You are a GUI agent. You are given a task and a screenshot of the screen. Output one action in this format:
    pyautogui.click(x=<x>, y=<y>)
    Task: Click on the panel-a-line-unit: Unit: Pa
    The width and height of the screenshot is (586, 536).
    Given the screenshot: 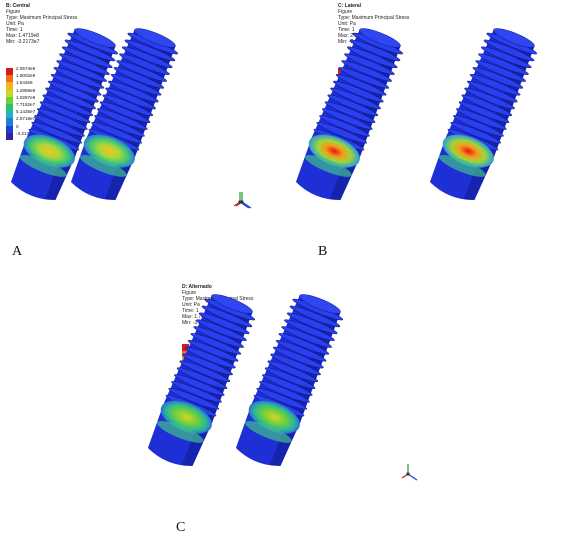 What is the action you would take?
    pyautogui.click(x=15, y=24)
    